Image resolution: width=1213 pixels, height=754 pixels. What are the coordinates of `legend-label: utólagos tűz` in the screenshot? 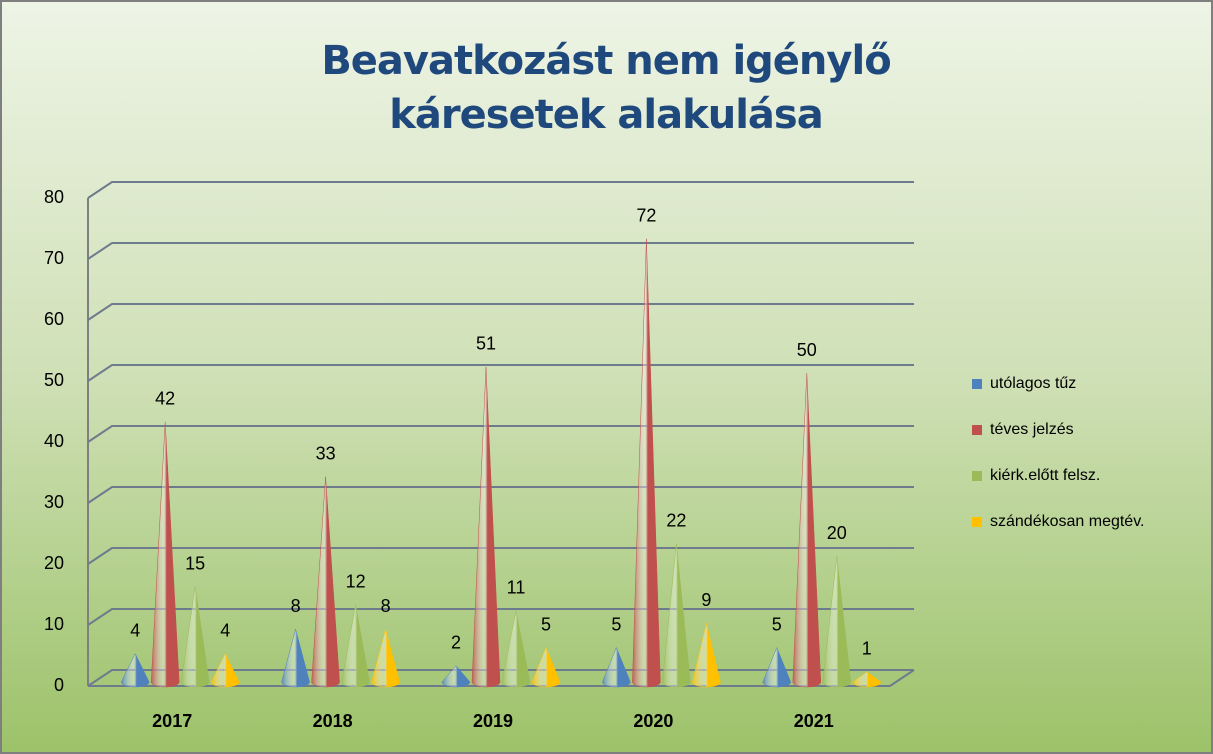 It's located at (1033, 383).